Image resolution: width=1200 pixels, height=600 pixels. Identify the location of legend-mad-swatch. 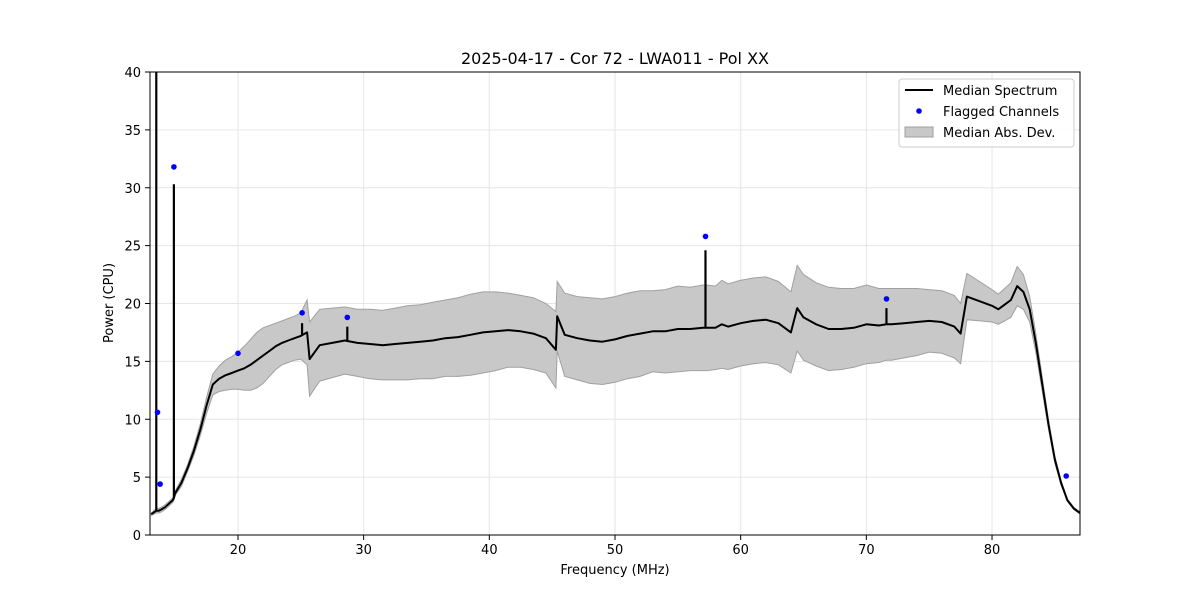
(919, 132).